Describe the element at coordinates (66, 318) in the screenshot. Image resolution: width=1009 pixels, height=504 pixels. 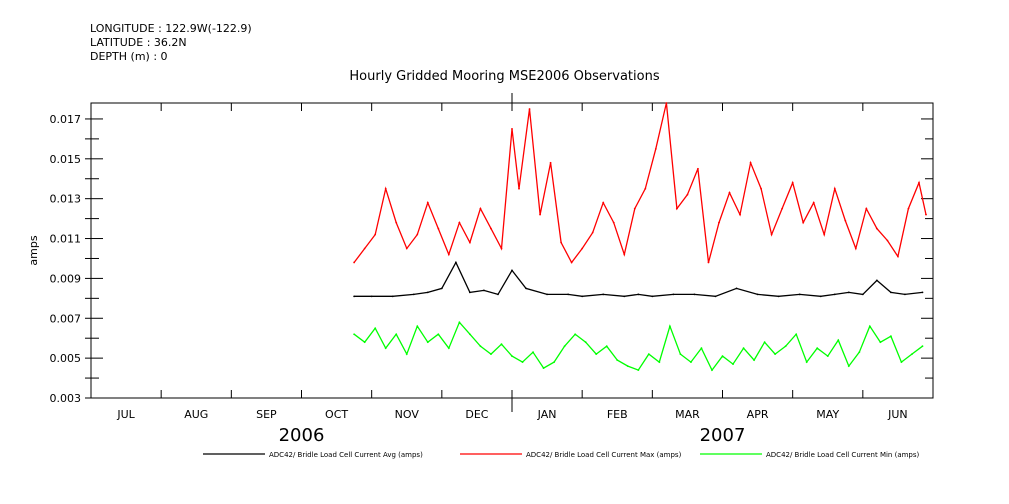
I see `y-tick-label: 0.007` at that location.